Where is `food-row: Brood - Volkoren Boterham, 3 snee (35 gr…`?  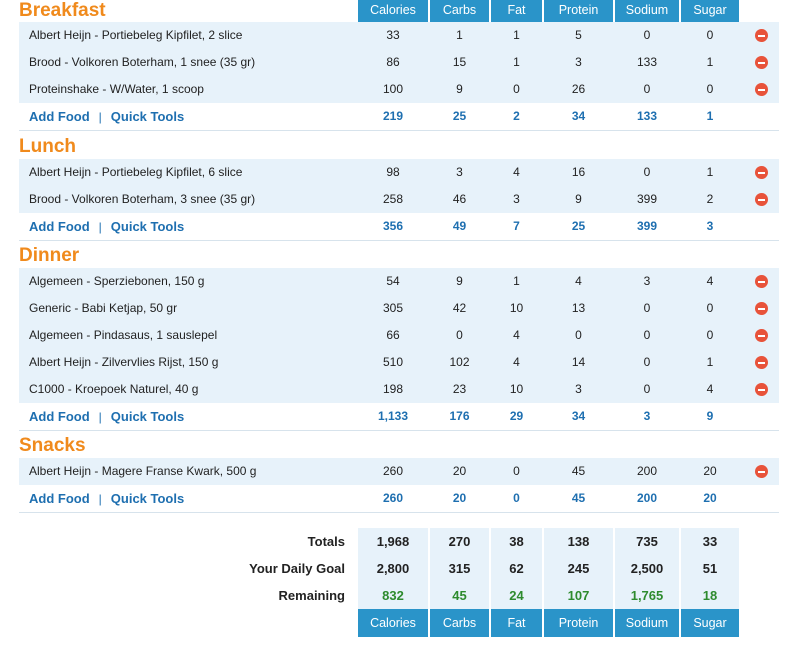
food-row: Brood - Volkoren Boterham, 3 snee (35 gr… is located at coordinates (399, 200).